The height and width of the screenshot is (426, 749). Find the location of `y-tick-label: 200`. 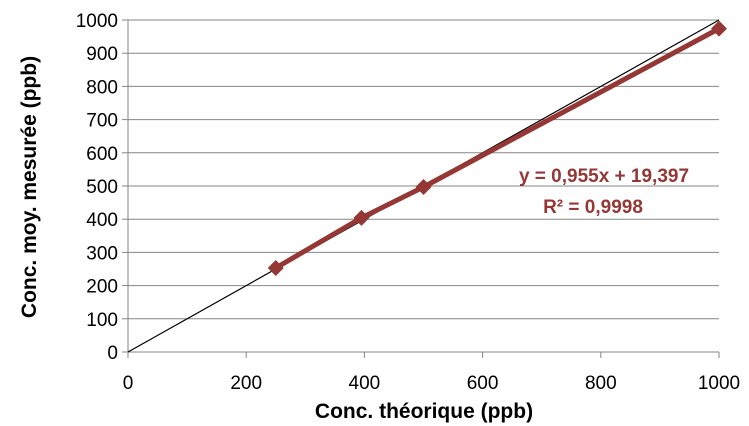

y-tick-label: 200 is located at coordinates (102, 287).